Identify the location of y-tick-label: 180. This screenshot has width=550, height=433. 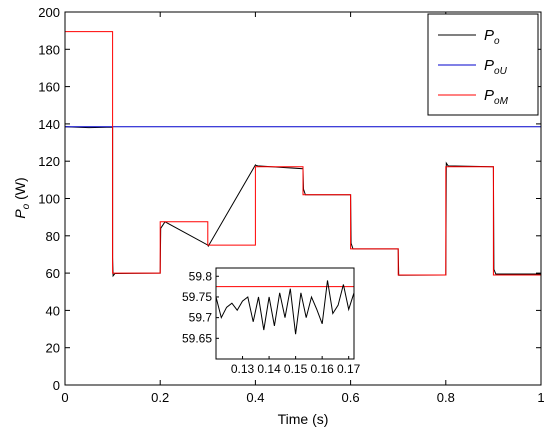
(49, 49).